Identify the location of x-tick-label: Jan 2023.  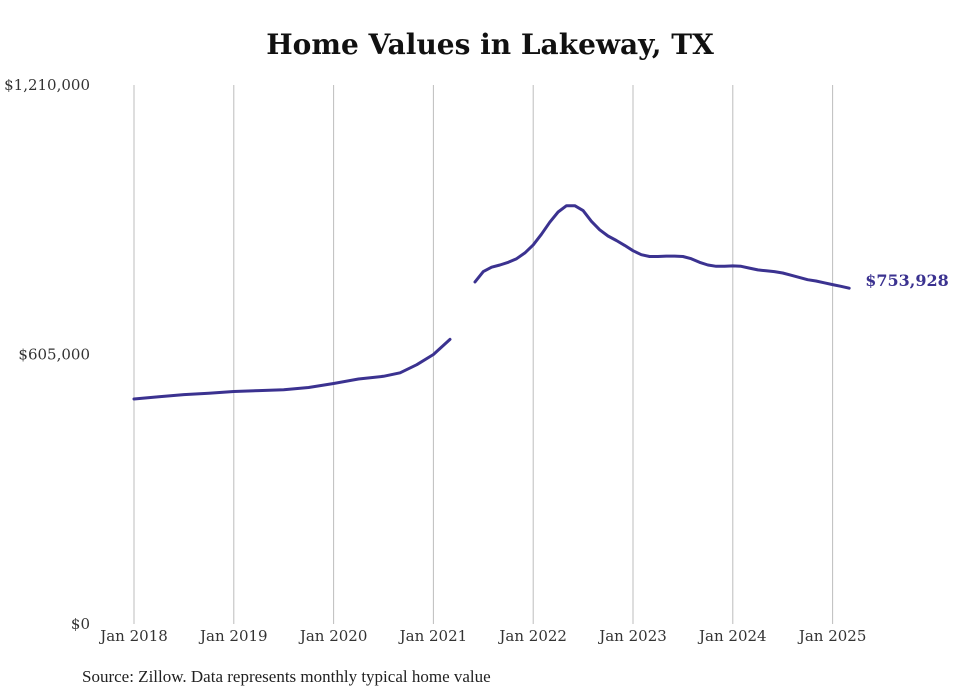
(632, 636).